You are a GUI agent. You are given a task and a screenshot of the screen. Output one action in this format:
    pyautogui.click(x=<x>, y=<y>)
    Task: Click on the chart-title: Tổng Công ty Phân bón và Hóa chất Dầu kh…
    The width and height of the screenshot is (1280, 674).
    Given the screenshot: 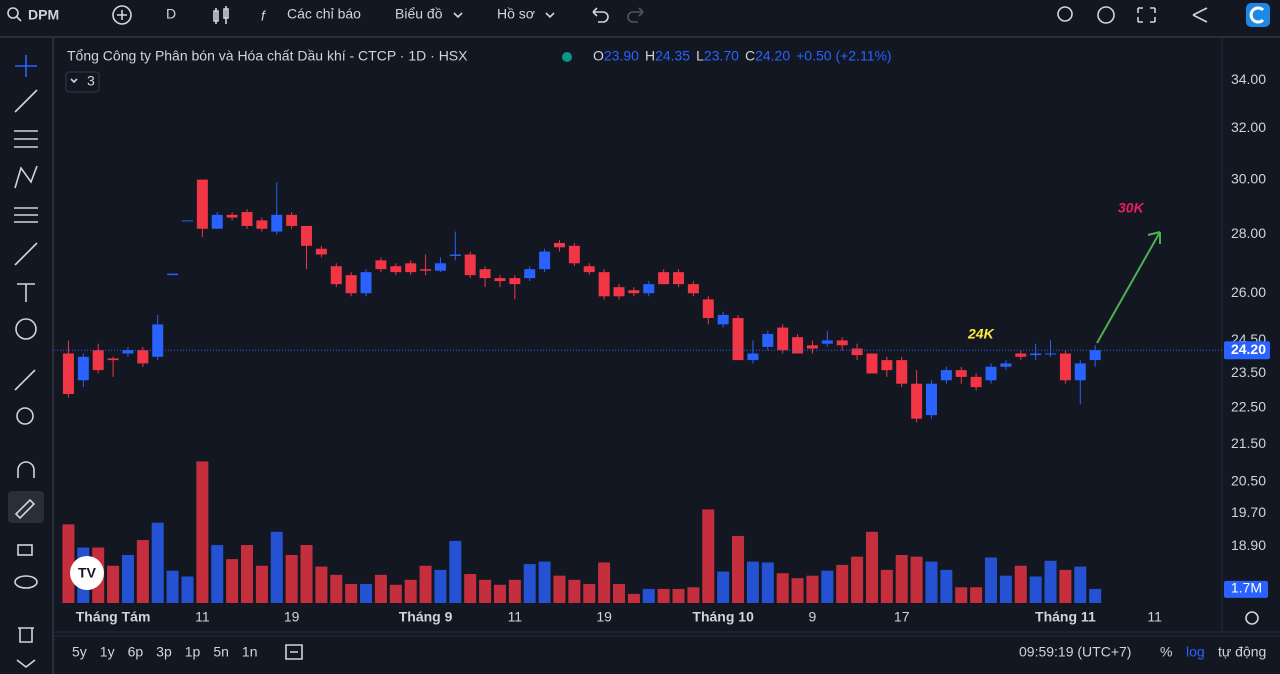 What is the action you would take?
    pyautogui.click(x=267, y=56)
    